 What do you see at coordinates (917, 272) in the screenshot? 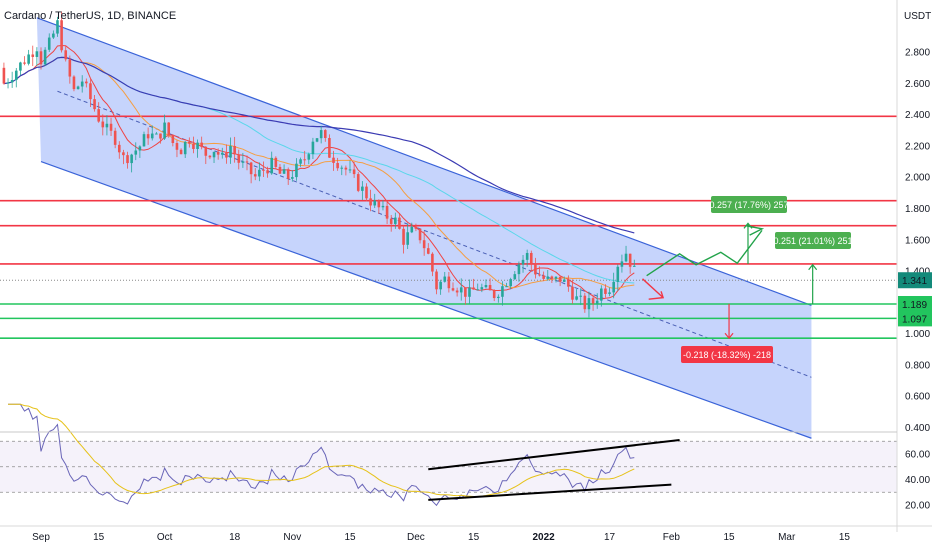
I see `y-tick-label: 1.400` at bounding box center [917, 272].